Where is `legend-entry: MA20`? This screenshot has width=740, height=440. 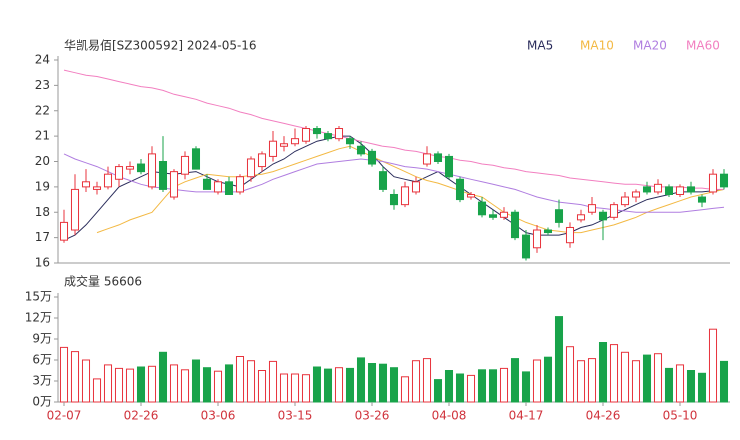
legend-entry: MA20 is located at coordinates (650, 46).